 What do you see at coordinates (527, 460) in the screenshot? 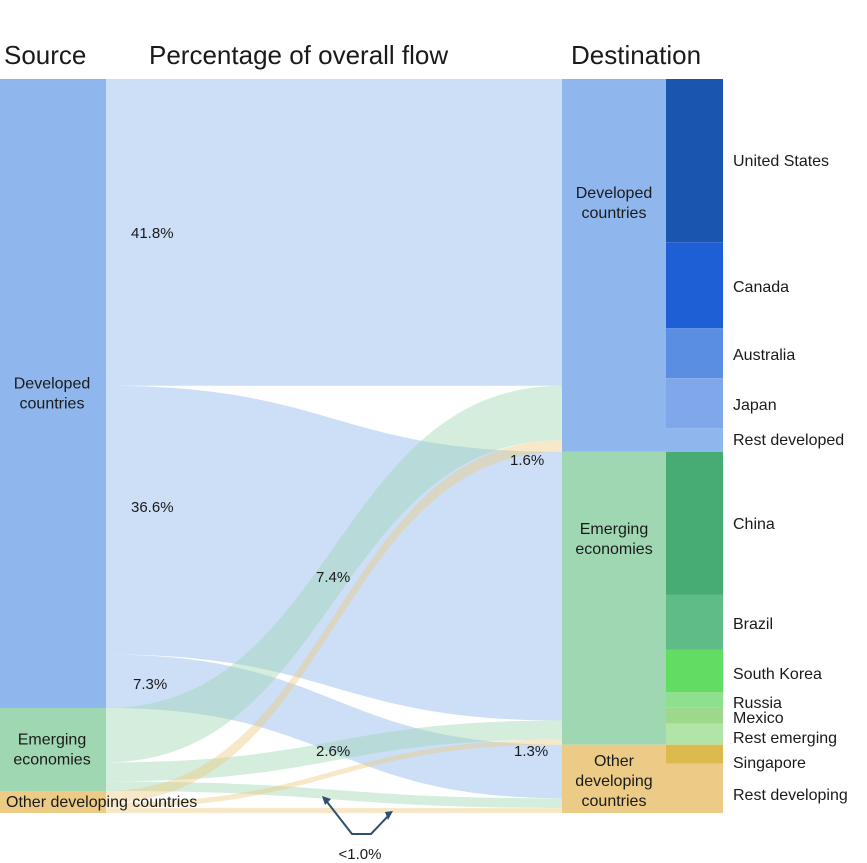
I see `flow-label-oth-to-dev: 1.6%` at bounding box center [527, 460].